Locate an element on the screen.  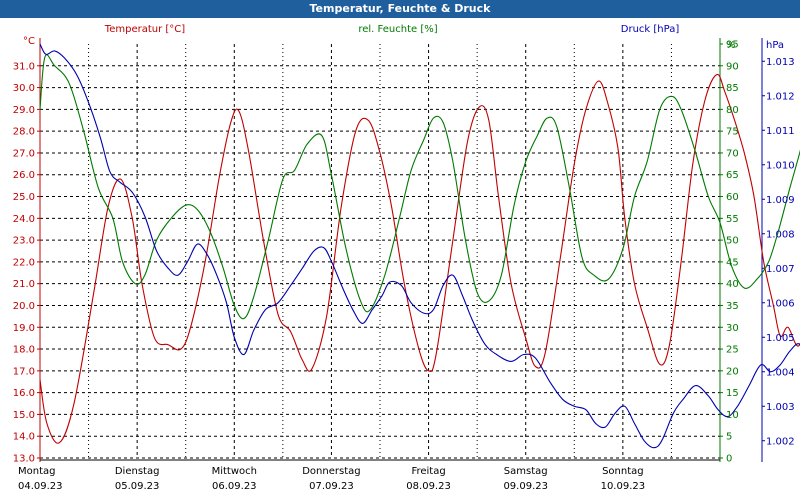
temperature-tick-label: 21.0 is located at coordinates (24, 284).